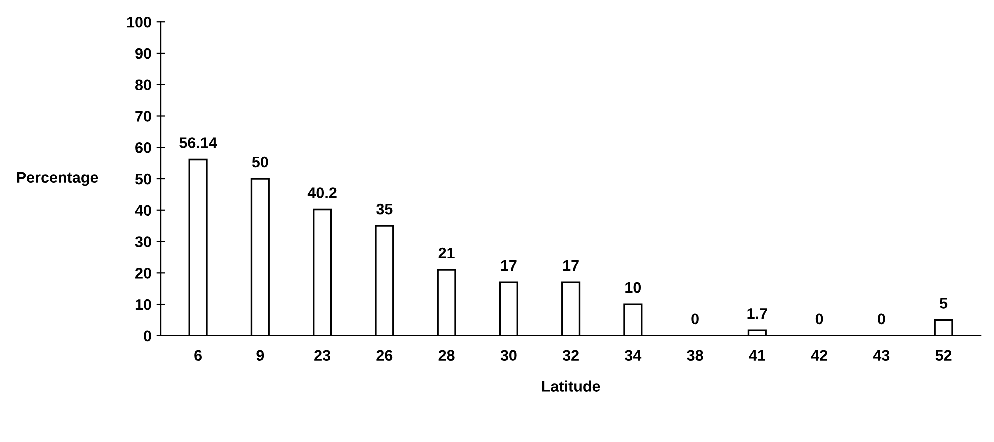 This screenshot has width=994, height=442. Describe the element at coordinates (757, 355) in the screenshot. I see `x-tick-label: 41` at that location.